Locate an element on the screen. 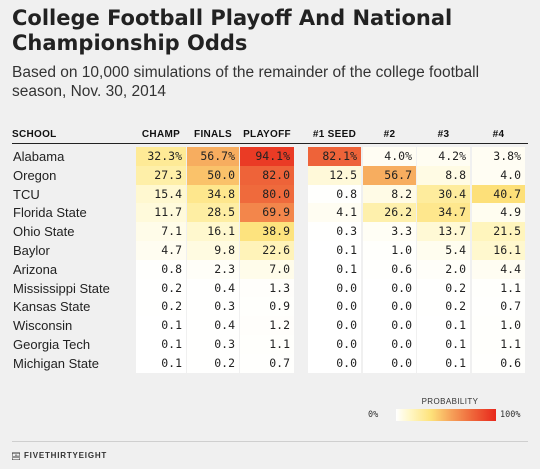 This screenshot has height=469, width=540. column-header: PLAYOFF is located at coordinates (267, 134).